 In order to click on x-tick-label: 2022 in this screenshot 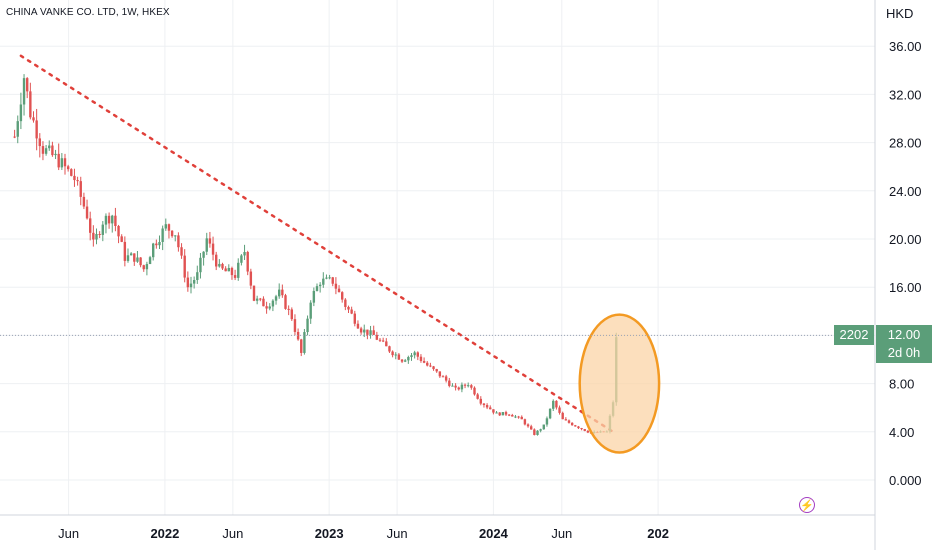, I will do `click(164, 533)`.